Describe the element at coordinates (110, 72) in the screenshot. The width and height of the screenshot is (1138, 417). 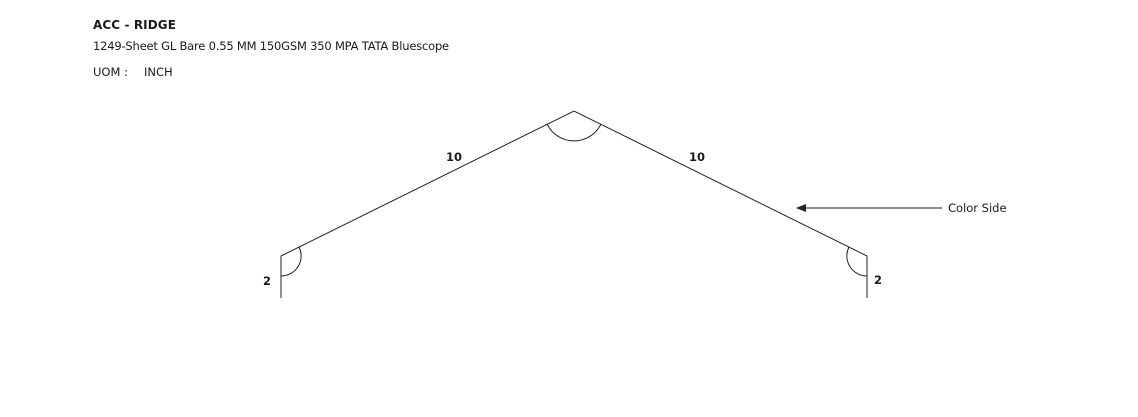
I see `uom-label: UOM :` at that location.